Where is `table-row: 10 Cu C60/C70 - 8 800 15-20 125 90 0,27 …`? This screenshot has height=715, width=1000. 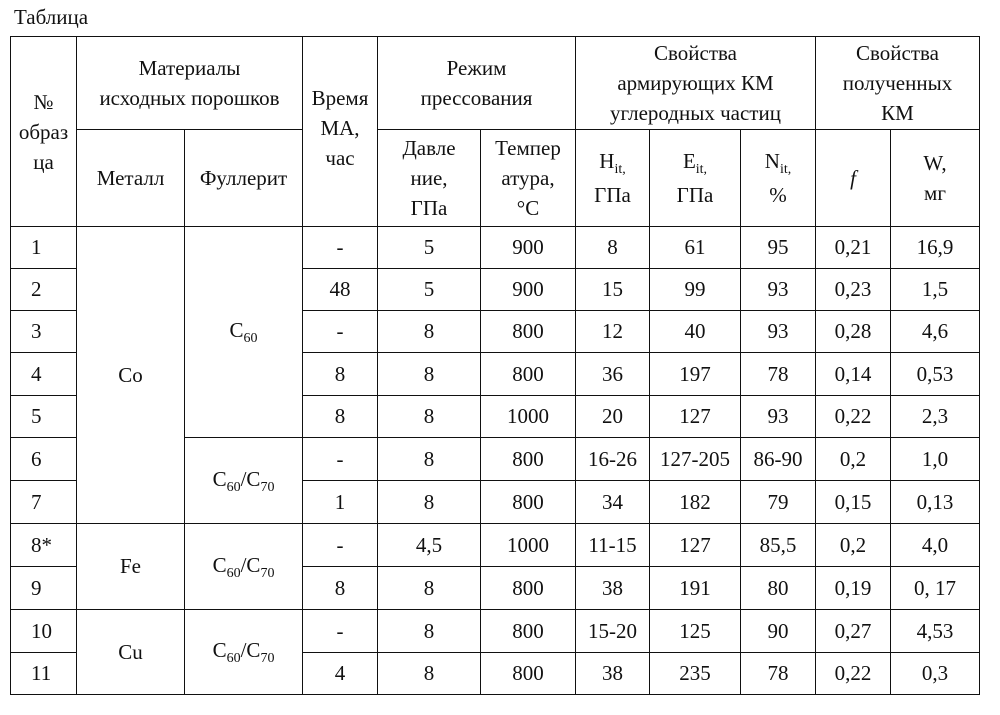 table-row: 10 Cu C60/C70 - 8 800 15-20 125 90 0,27 … is located at coordinates (495, 631).